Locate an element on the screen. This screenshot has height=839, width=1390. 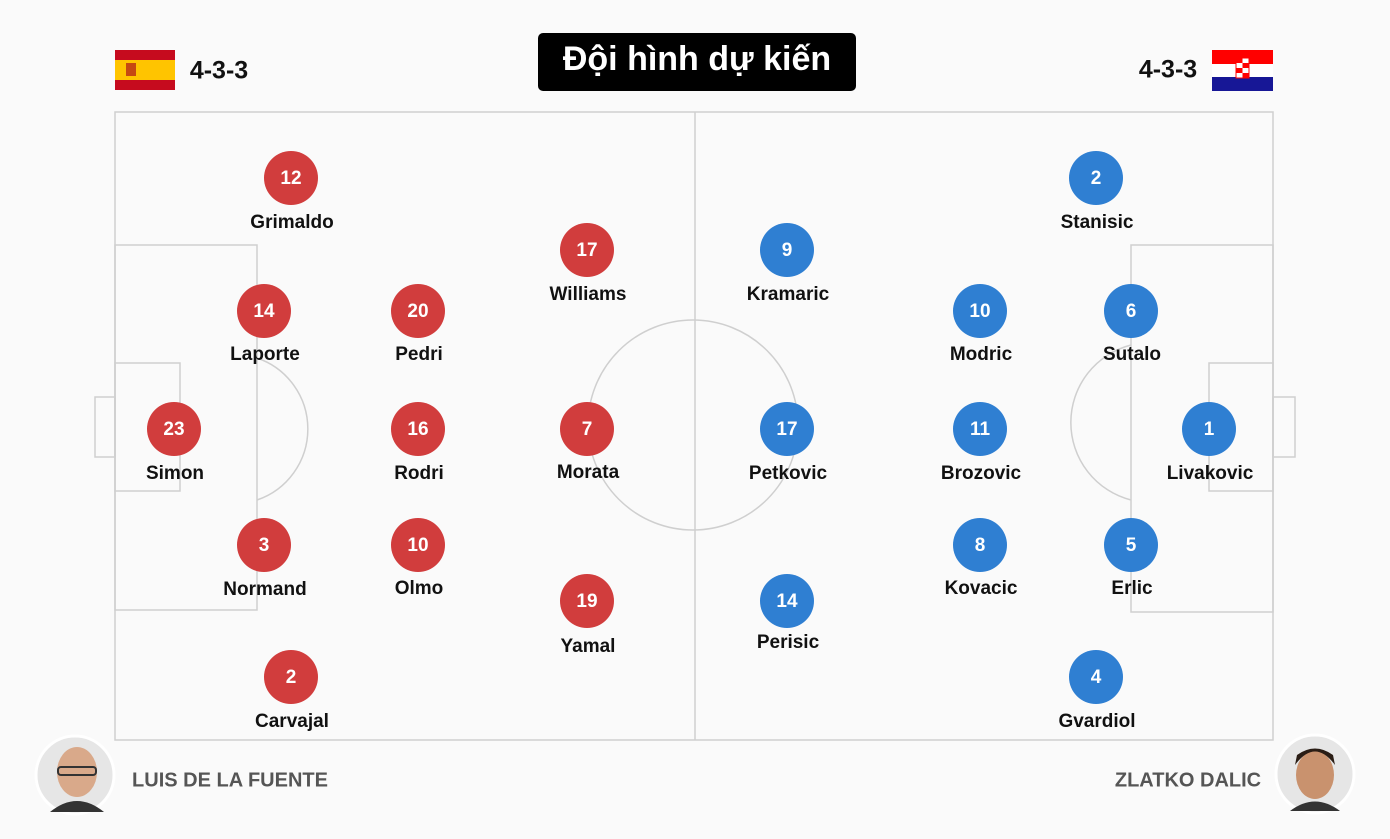
player-number: 11 is located at coordinates (980, 429).